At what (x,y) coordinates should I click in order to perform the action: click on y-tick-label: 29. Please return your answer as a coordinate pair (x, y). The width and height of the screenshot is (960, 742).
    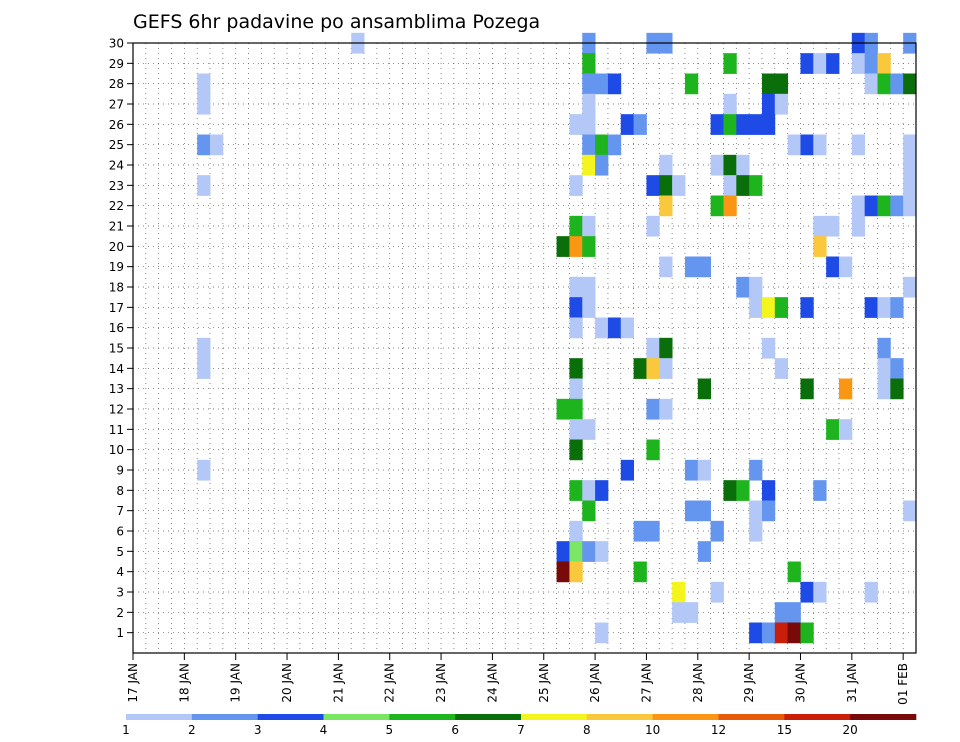
    Looking at the image, I should click on (116, 64).